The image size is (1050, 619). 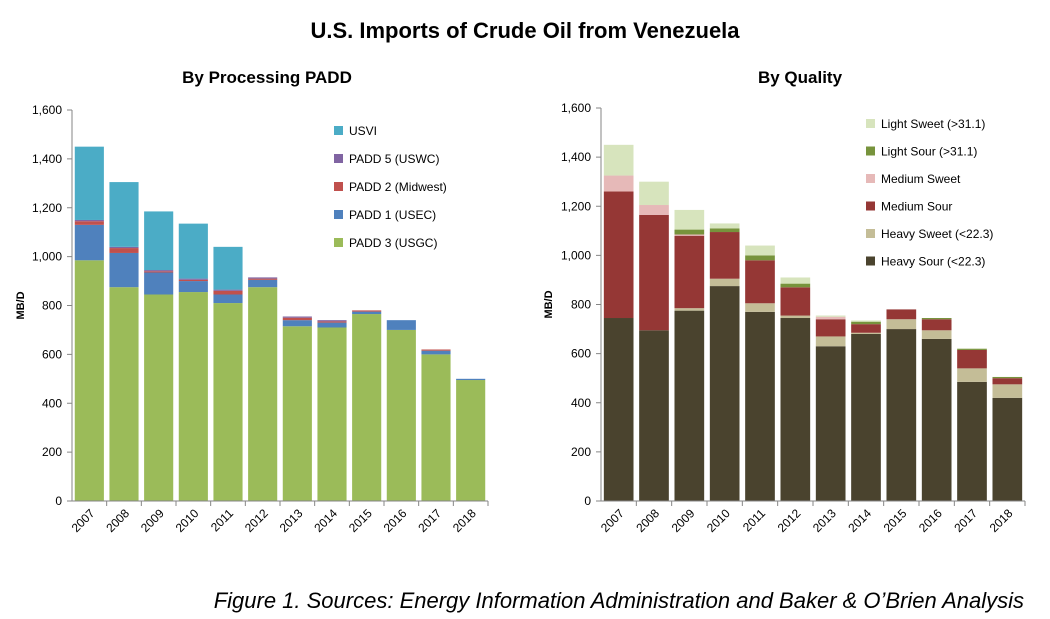 I want to click on y-tick-label-1-800: 800, so click(x=581, y=305).